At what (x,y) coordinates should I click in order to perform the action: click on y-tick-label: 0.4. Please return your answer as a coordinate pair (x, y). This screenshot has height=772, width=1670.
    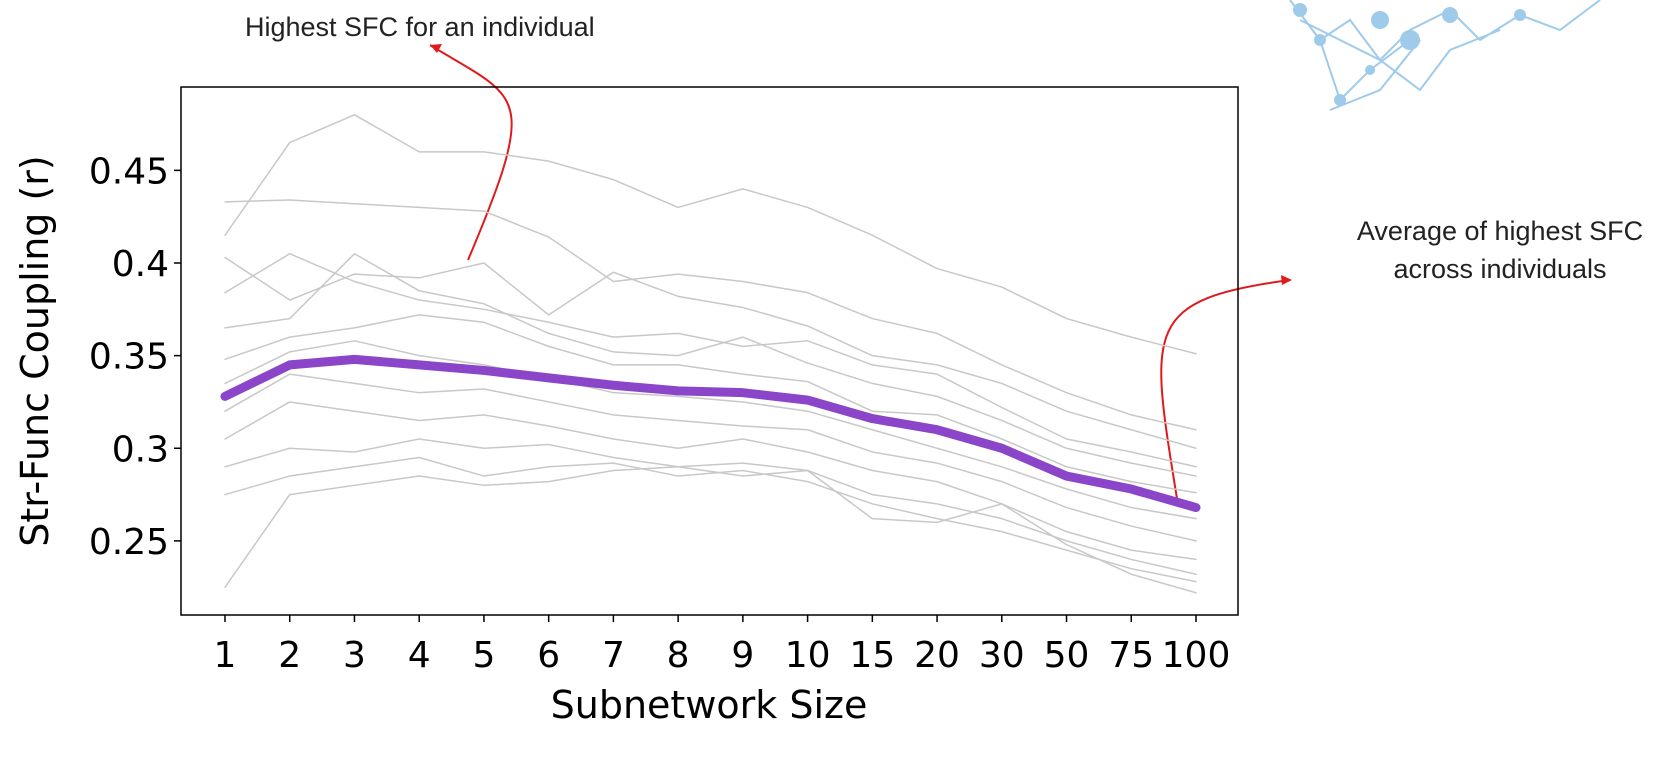
    Looking at the image, I should click on (140, 264).